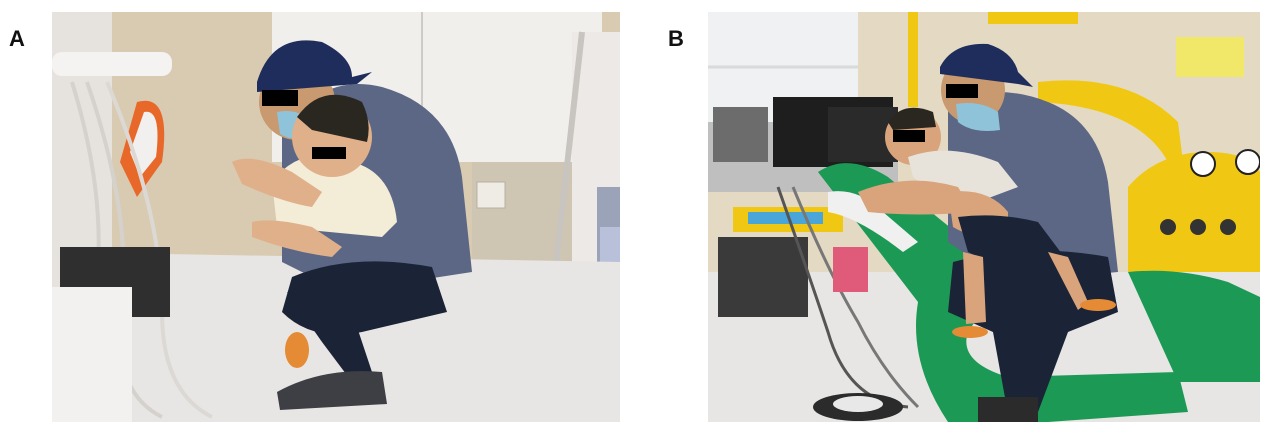 Image resolution: width=1262 pixels, height=423 pixels. Describe the element at coordinates (17, 38) in the screenshot. I see `panel-label-a: A` at that location.